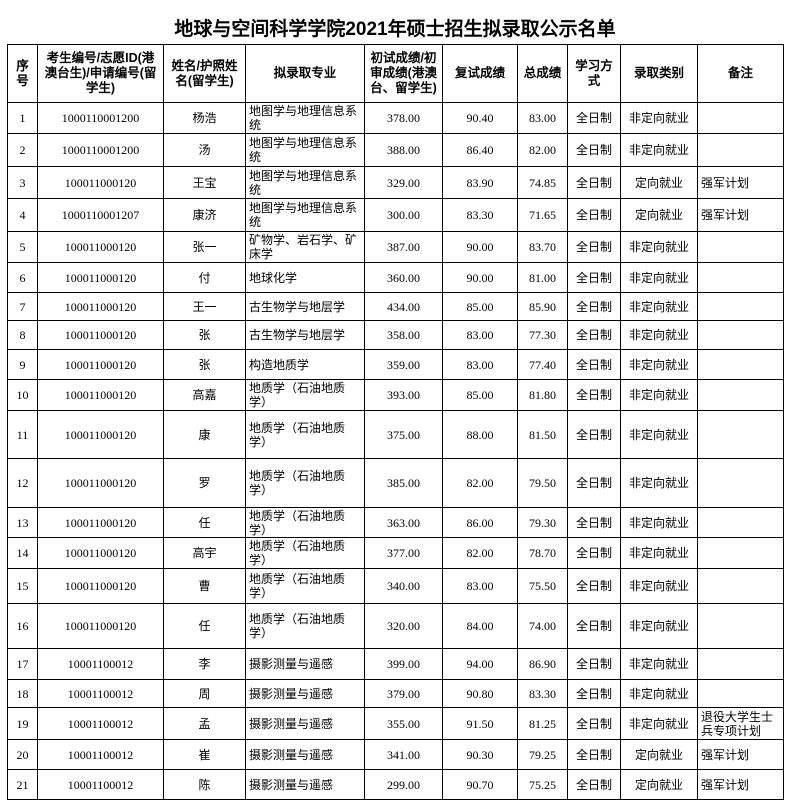 Image resolution: width=790 pixels, height=811 pixels. I want to click on table-cell: 377.00, so click(403, 553).